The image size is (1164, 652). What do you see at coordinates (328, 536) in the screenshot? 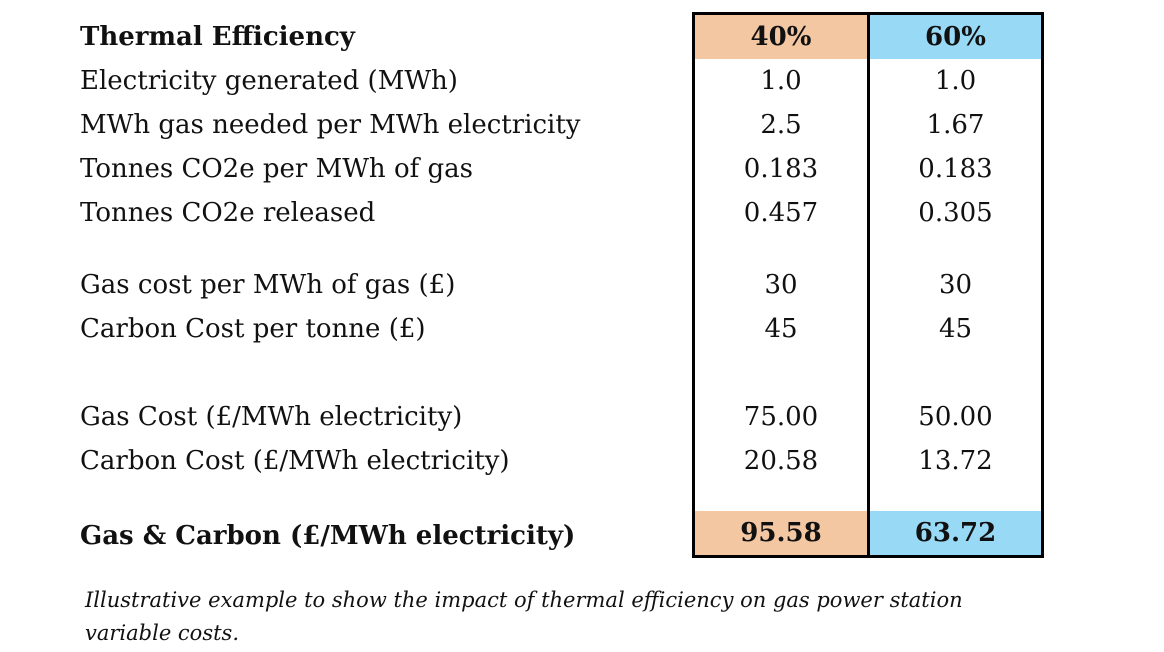
I see `total-row-label: Gas & Carbon (£/MWh electricity)` at bounding box center [328, 536].